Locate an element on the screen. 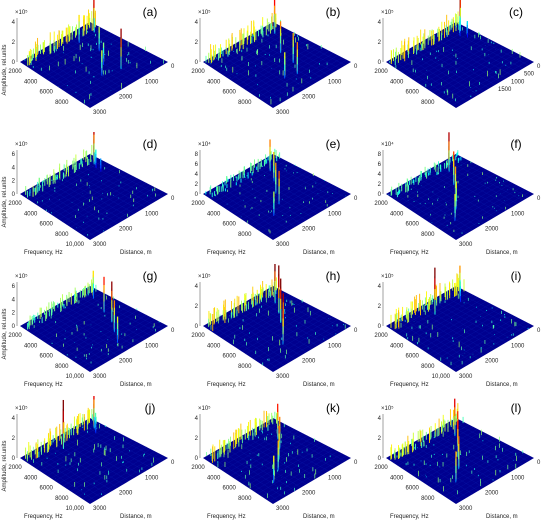 The height and width of the screenshot is (529, 550). panel-label: (d) is located at coordinates (150, 144).